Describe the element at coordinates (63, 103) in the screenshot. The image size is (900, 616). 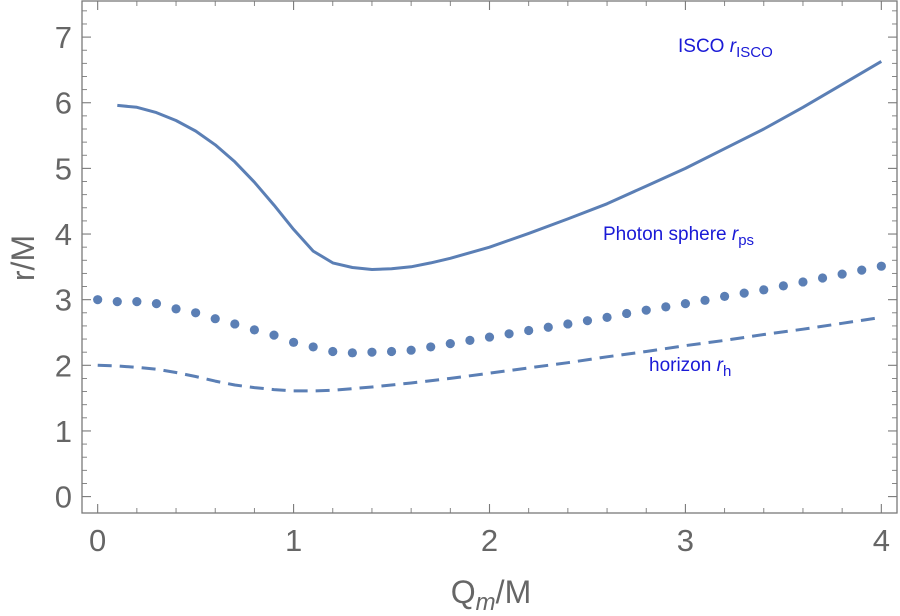
I see `y-tick-label: 6` at that location.